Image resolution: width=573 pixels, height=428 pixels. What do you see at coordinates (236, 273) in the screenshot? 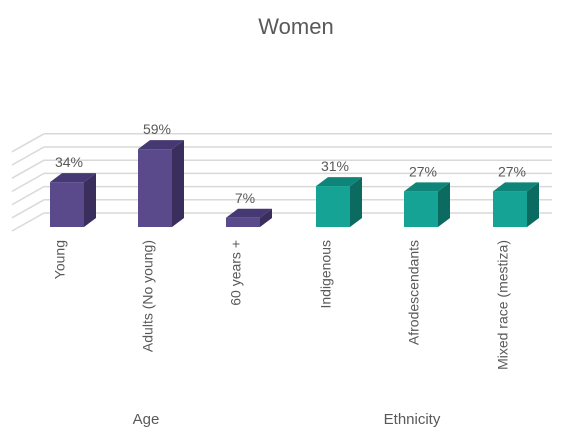
I see `category-label: 60 years +` at bounding box center [236, 273].